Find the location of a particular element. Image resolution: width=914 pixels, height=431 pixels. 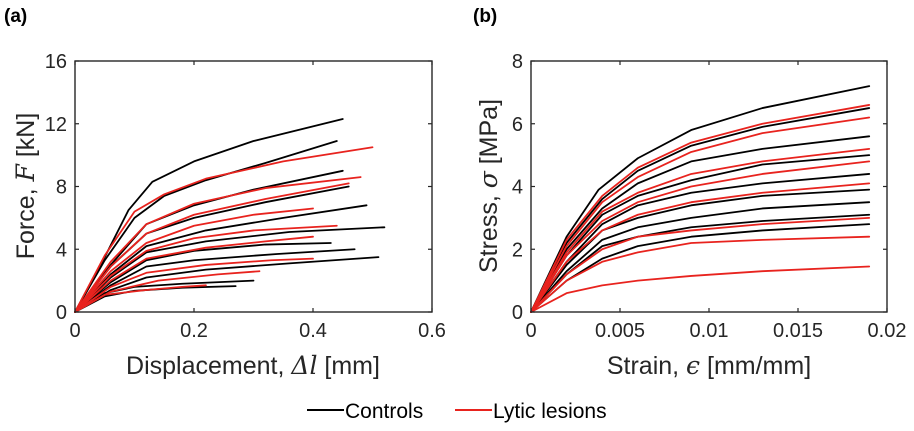

panel-a-xlabel: Displacement, Δl [mm] is located at coordinates (253, 365).